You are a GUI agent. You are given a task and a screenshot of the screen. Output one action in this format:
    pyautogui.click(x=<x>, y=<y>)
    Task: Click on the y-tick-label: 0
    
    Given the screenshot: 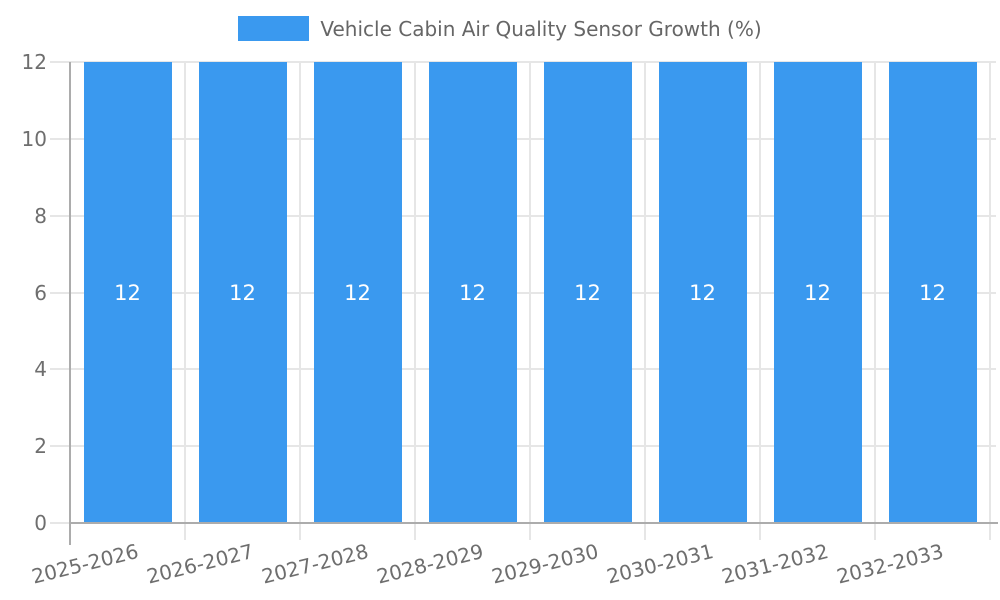 What is the action you would take?
    pyautogui.click(x=40, y=523)
    